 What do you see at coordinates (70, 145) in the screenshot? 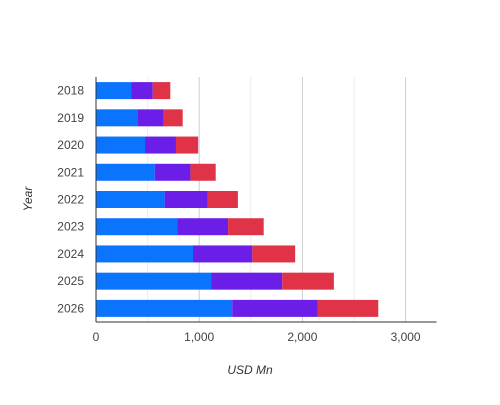
I see `y-tick-label: 2020` at bounding box center [70, 145].